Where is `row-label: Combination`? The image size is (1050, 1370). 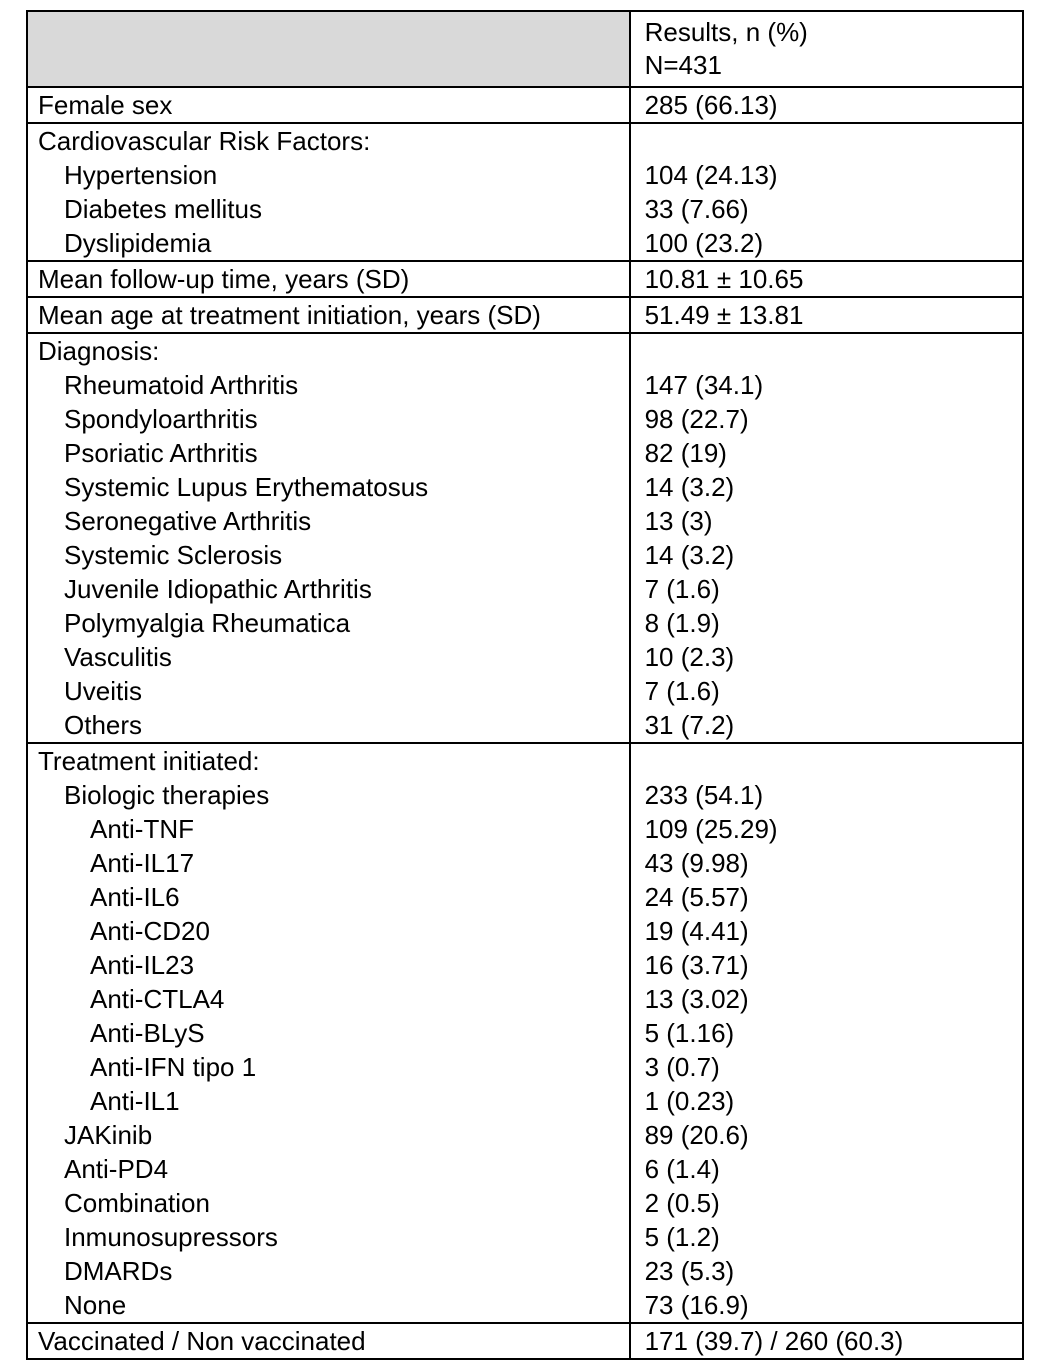
row-label: Combination is located at coordinates (137, 1203).